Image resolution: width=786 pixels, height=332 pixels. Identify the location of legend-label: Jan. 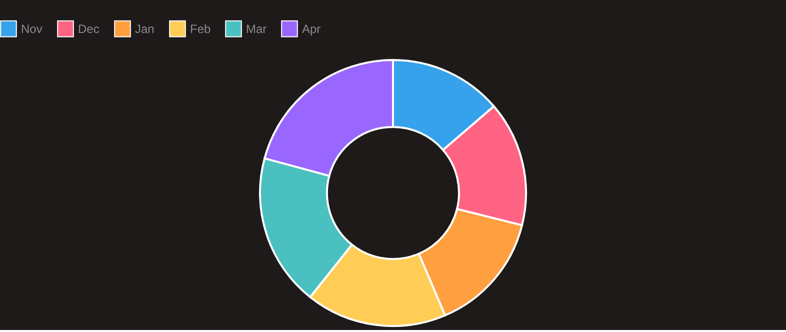
(144, 29).